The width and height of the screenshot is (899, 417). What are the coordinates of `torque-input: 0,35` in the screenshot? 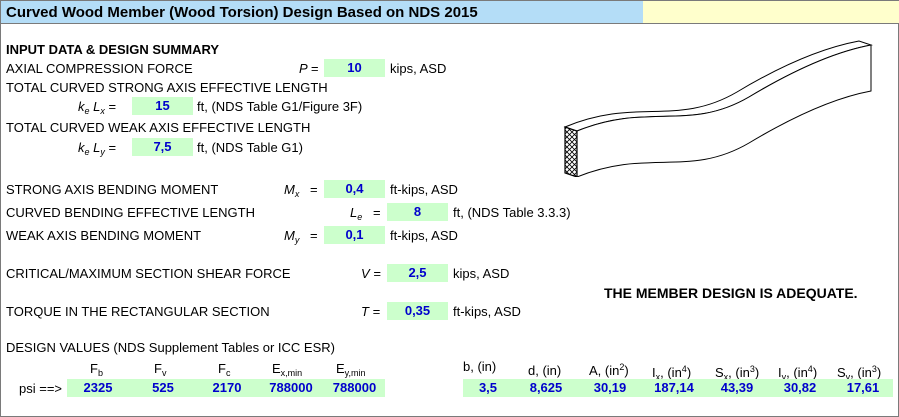 It's located at (417, 311).